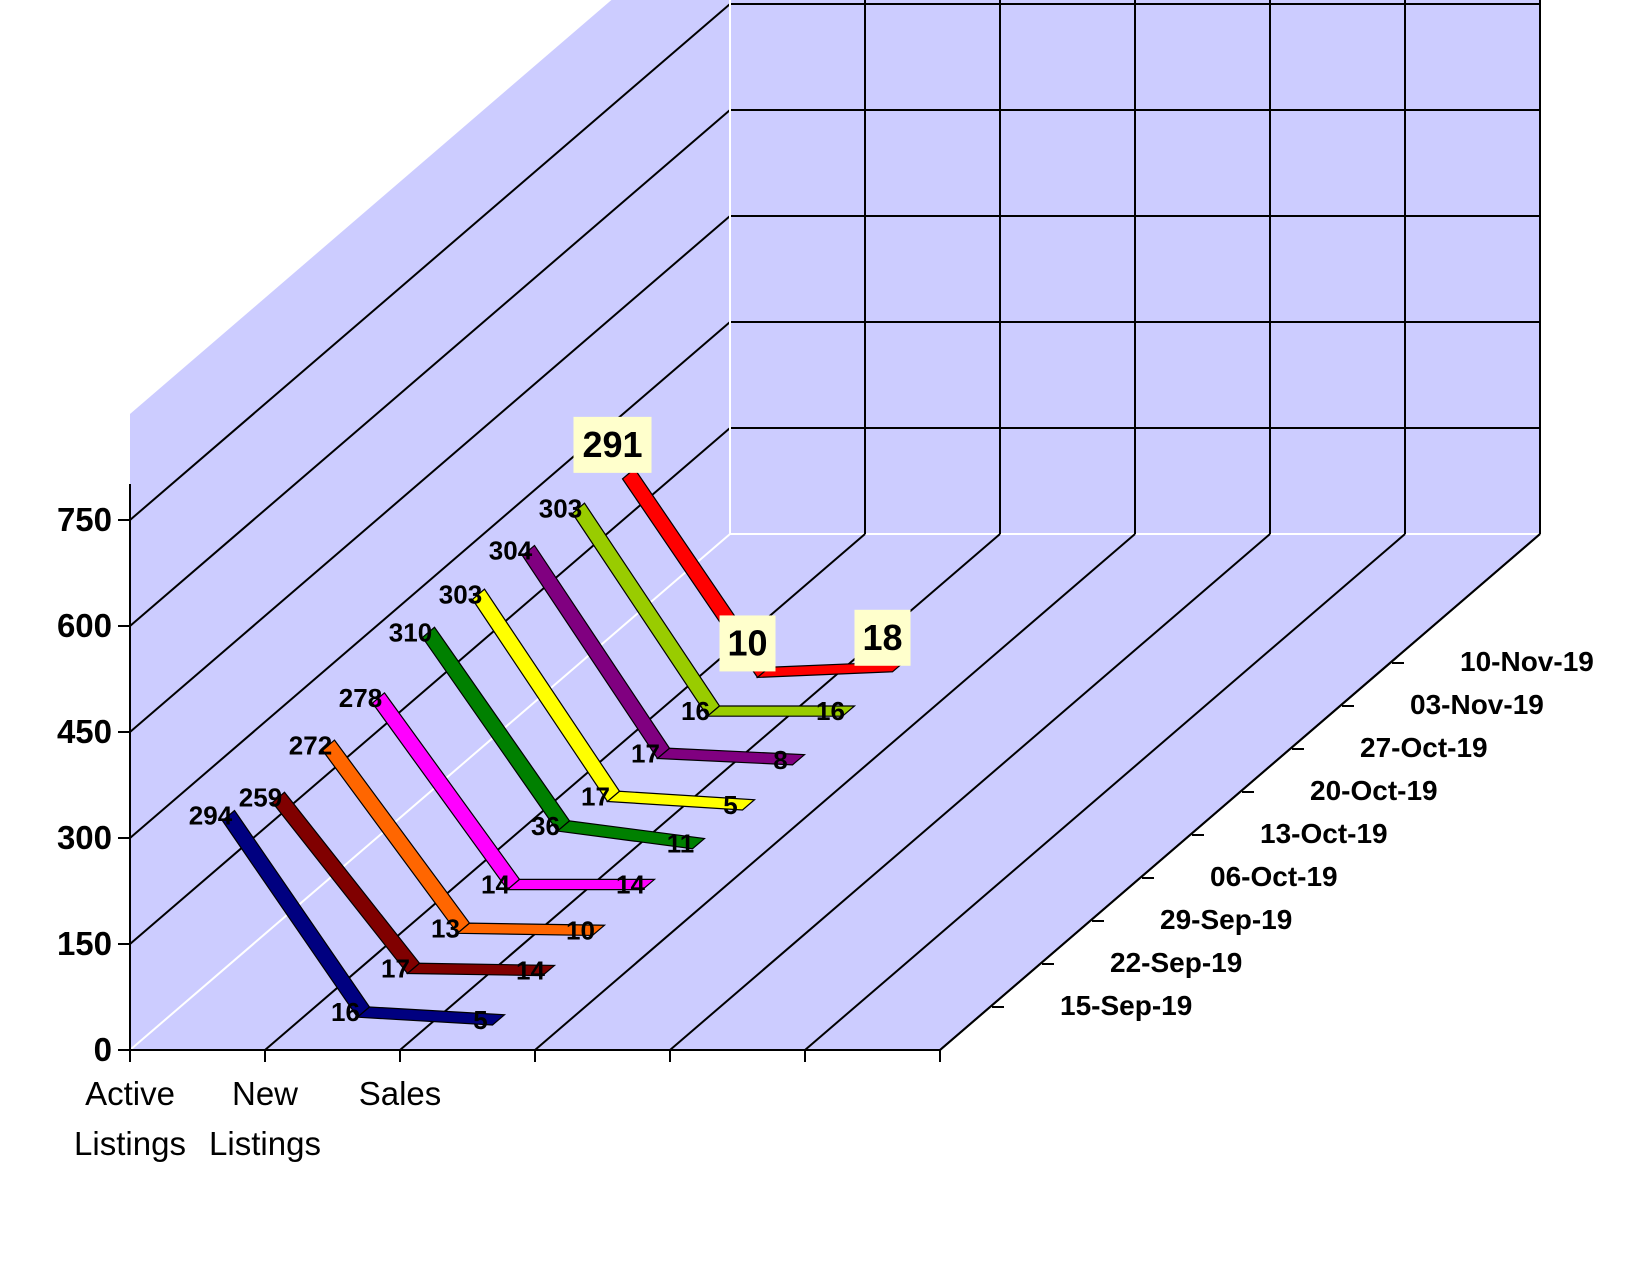 This screenshot has height=1275, width=1650. Describe the element at coordinates (1424, 747) in the screenshot. I see `series-date-label: 27-Oct-19` at that location.